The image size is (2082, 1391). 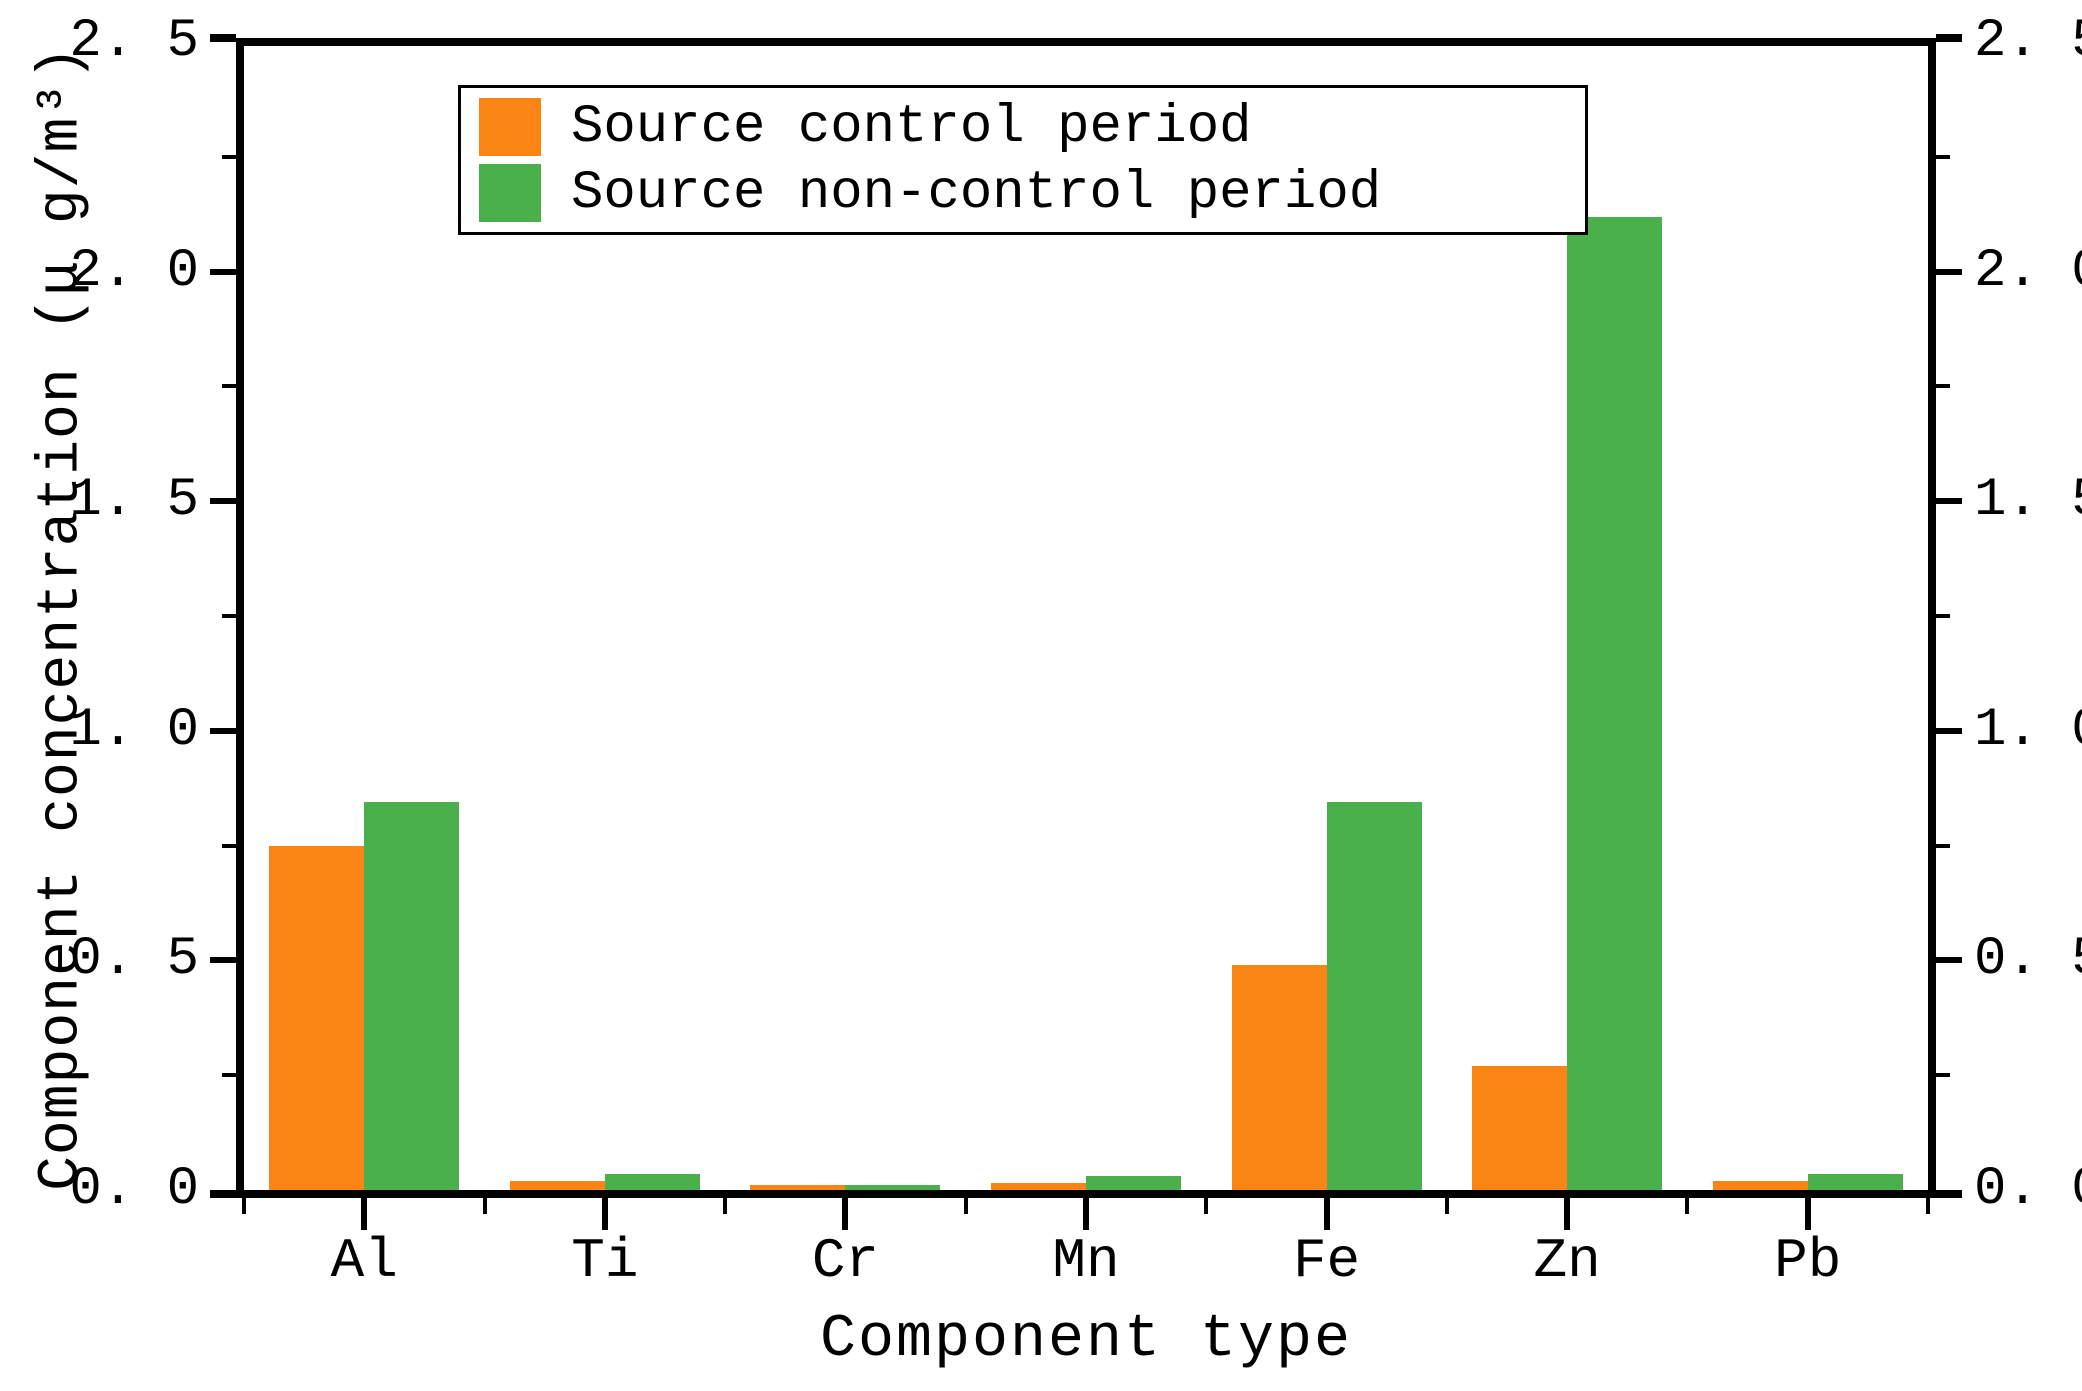 I want to click on bar-fe-non-control, so click(x=1374, y=995).